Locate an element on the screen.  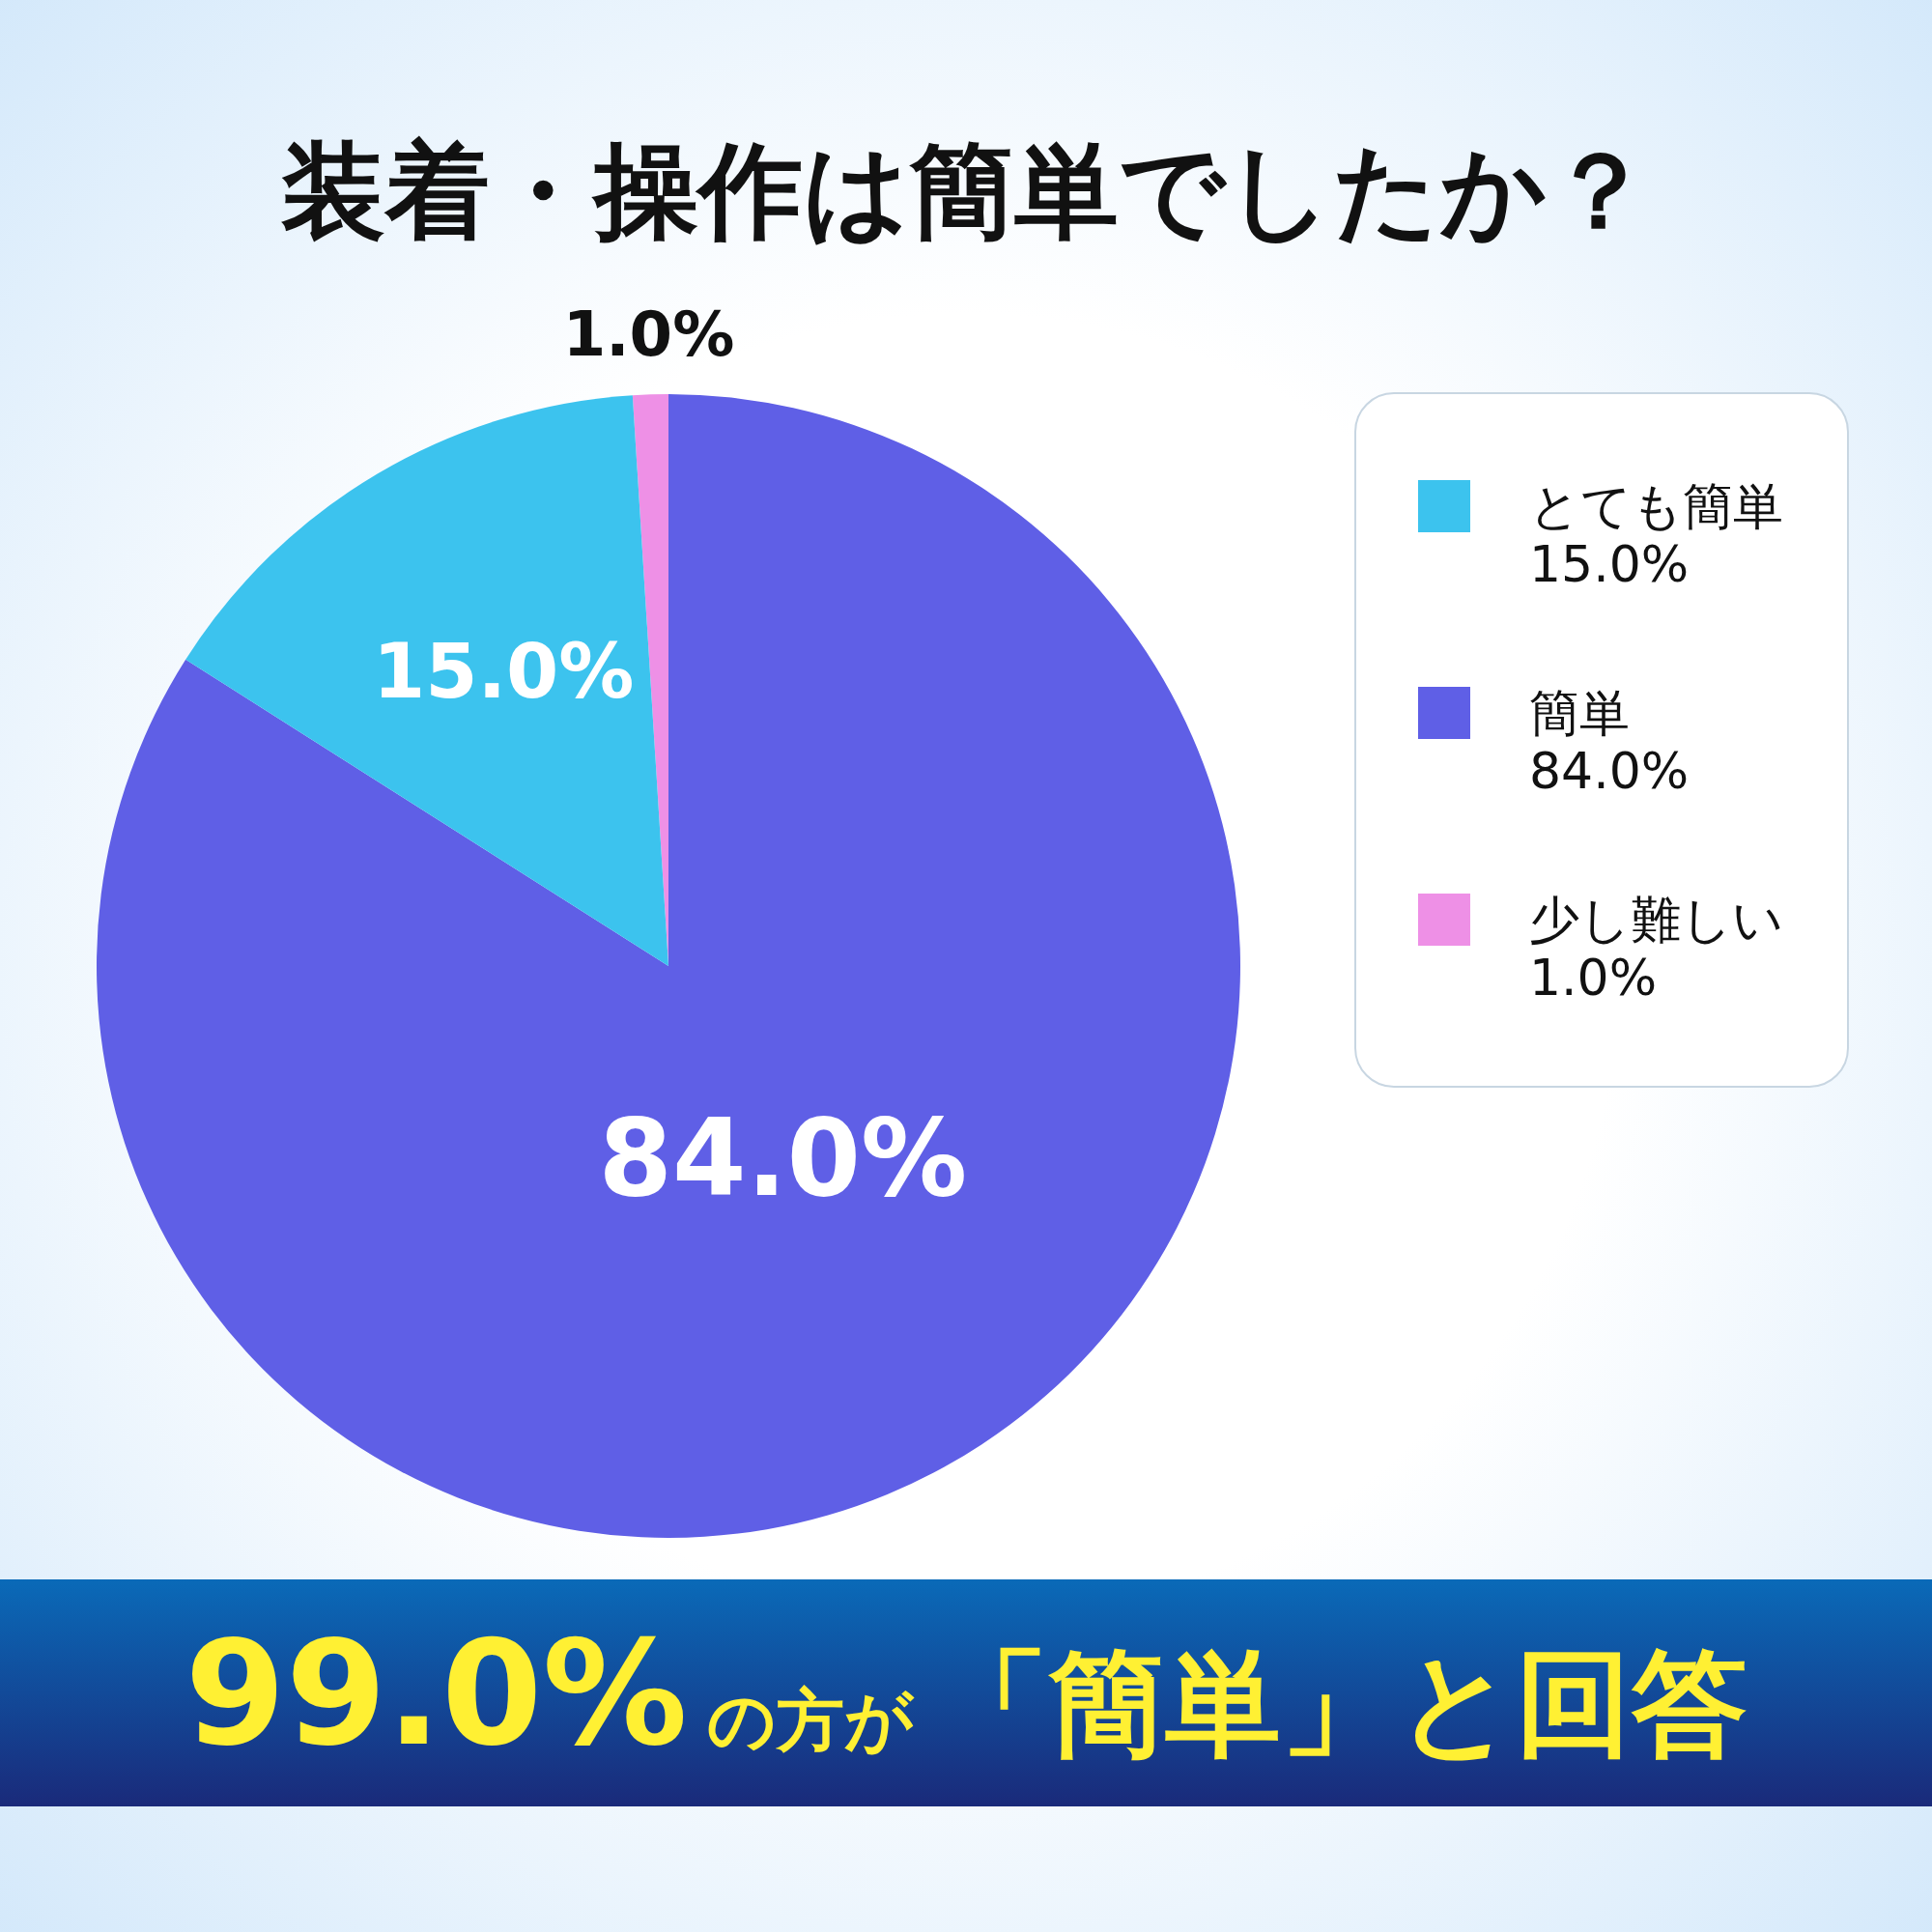
text: 84.0% is located at coordinates (1609, 771).